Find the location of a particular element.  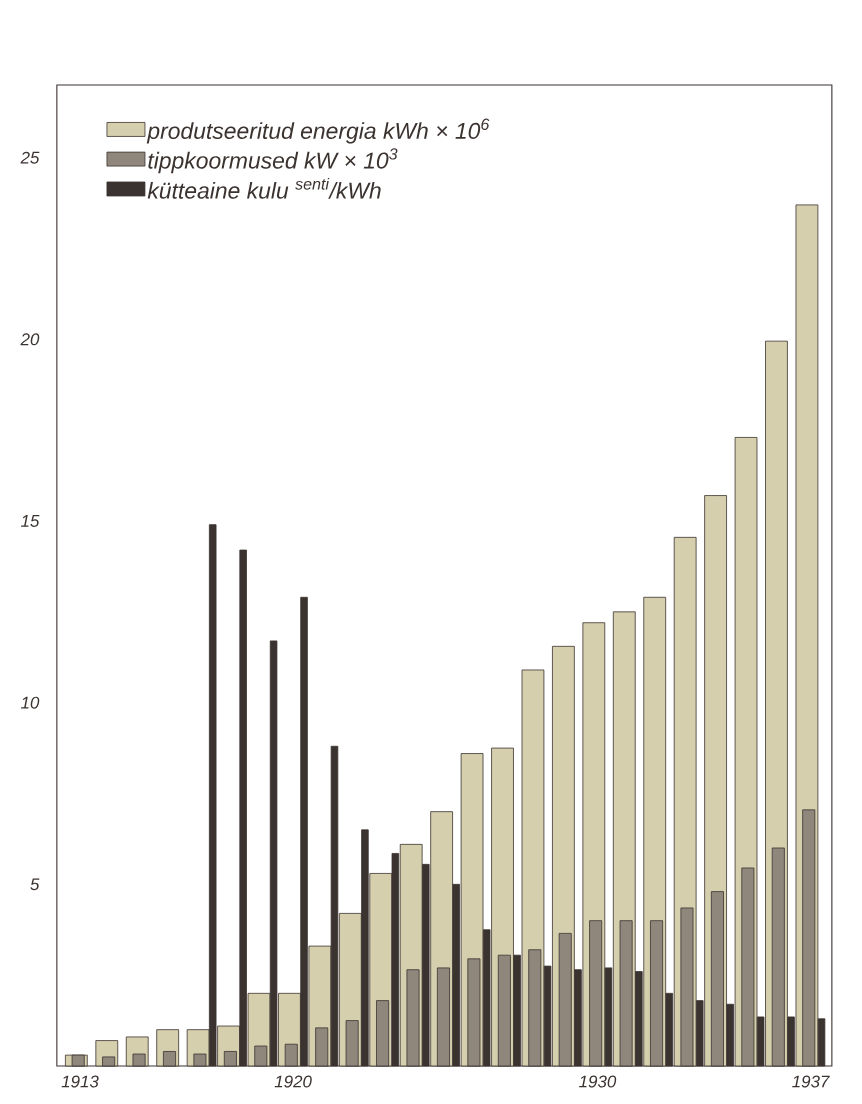

y-tick-label: 25 is located at coordinates (30, 157).